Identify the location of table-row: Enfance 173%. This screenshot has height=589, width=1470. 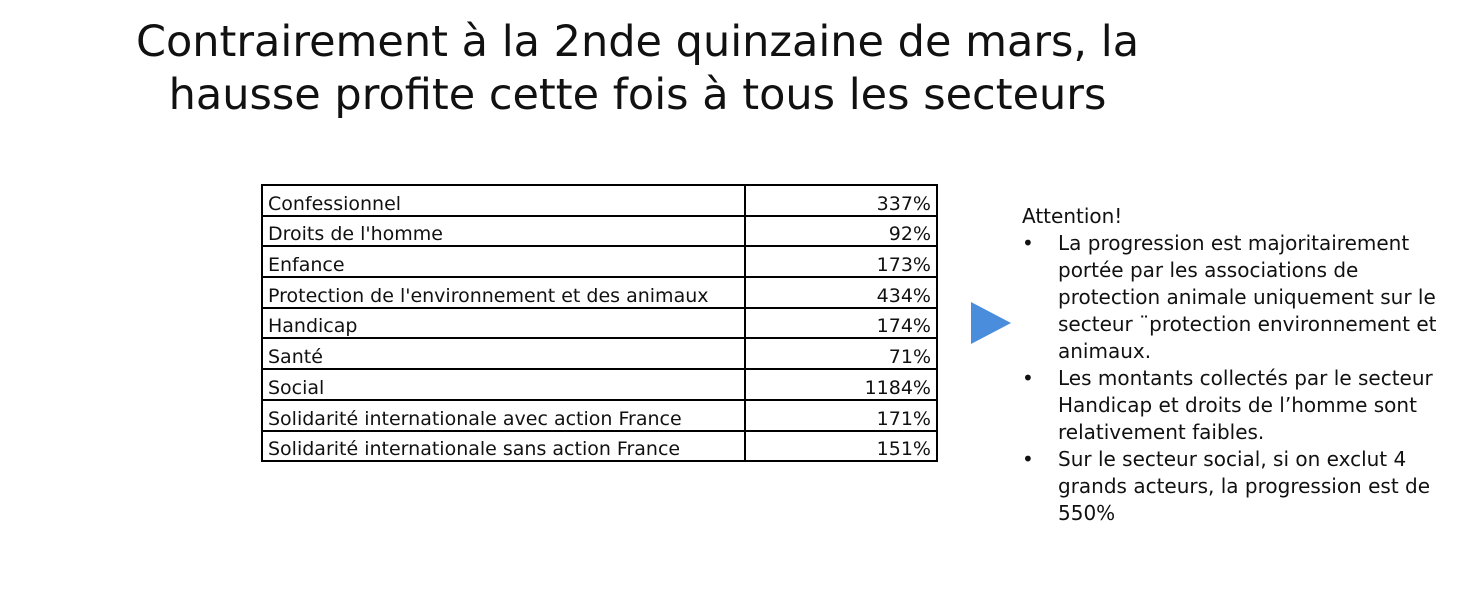
(599, 262).